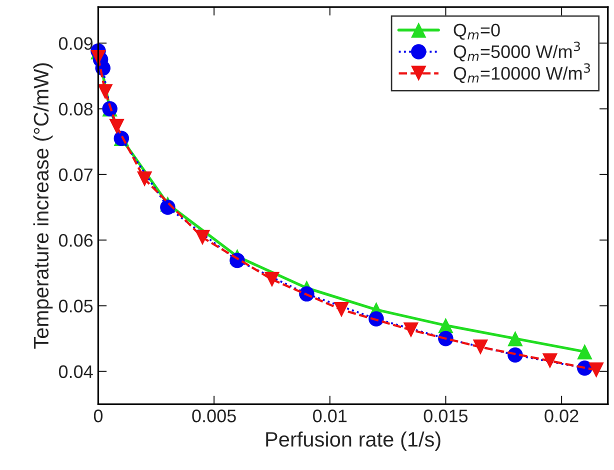 The width and height of the screenshot is (614, 470). What do you see at coordinates (214, 416) in the screenshot?
I see `x-tick-label: 0.005` at bounding box center [214, 416].